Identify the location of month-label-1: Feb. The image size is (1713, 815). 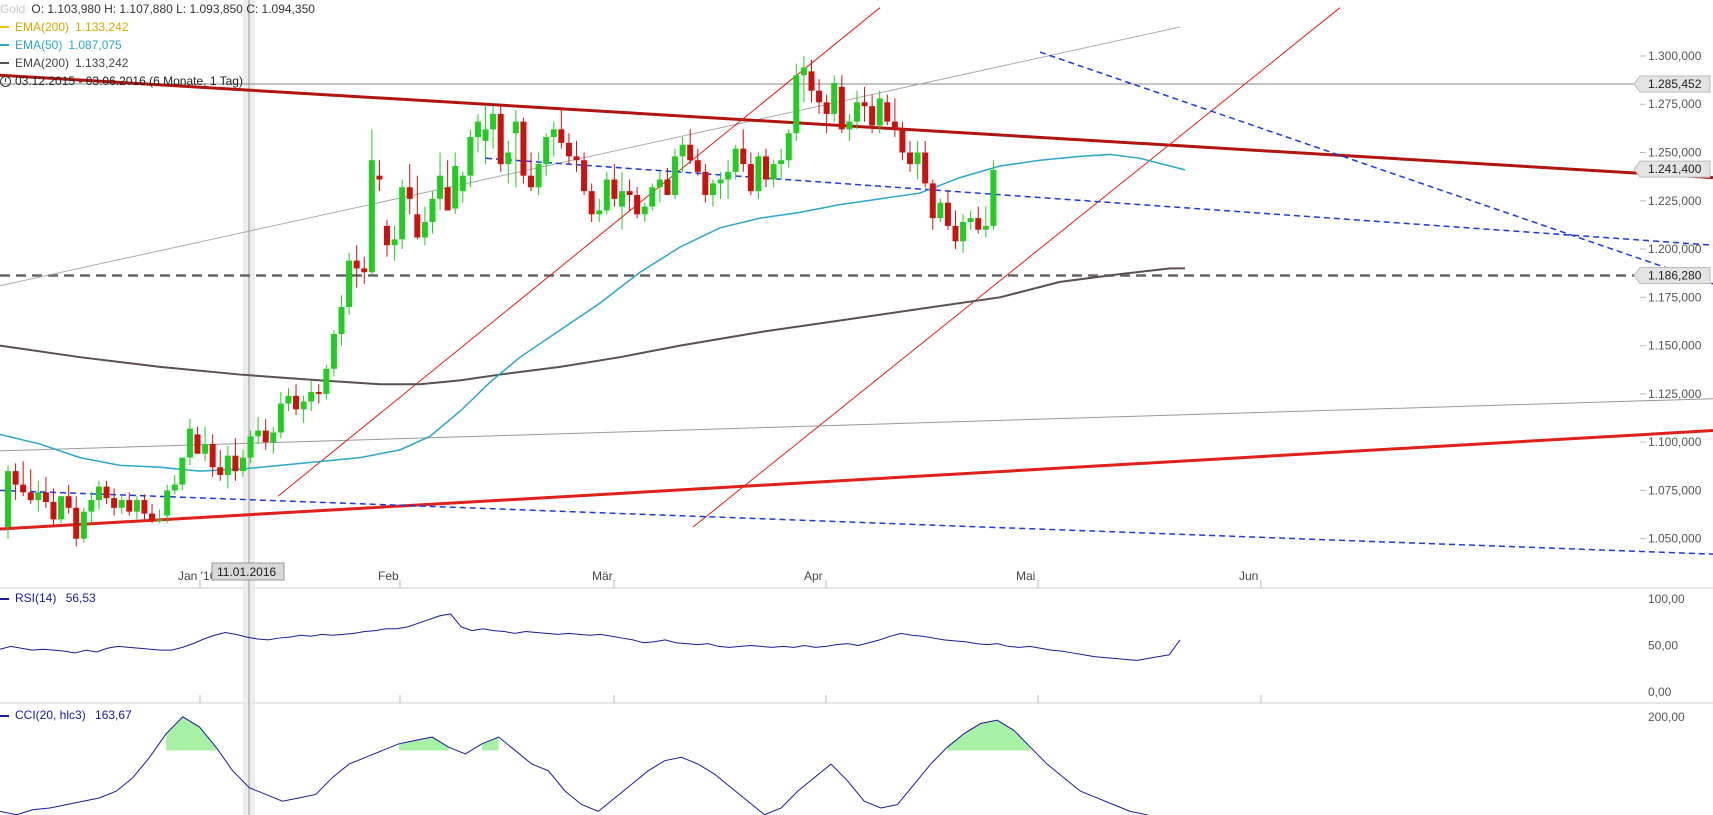
(388, 576).